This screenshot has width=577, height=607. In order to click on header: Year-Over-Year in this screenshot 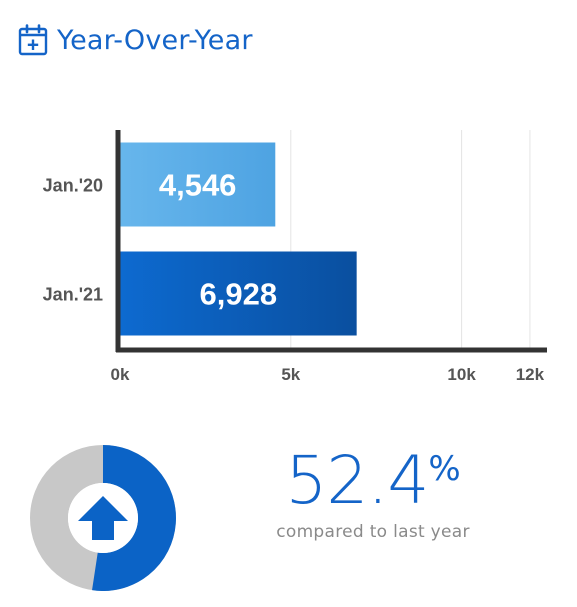, I will do `click(135, 40)`.